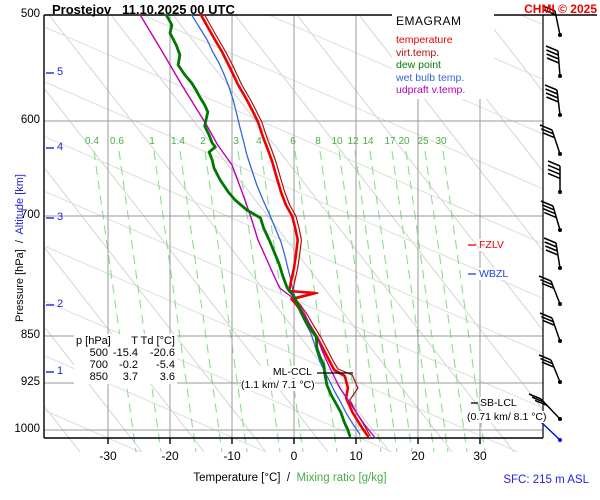 The width and height of the screenshot is (600, 500). I want to click on mixing-ratio-label-1.4: 1.4, so click(178, 141).